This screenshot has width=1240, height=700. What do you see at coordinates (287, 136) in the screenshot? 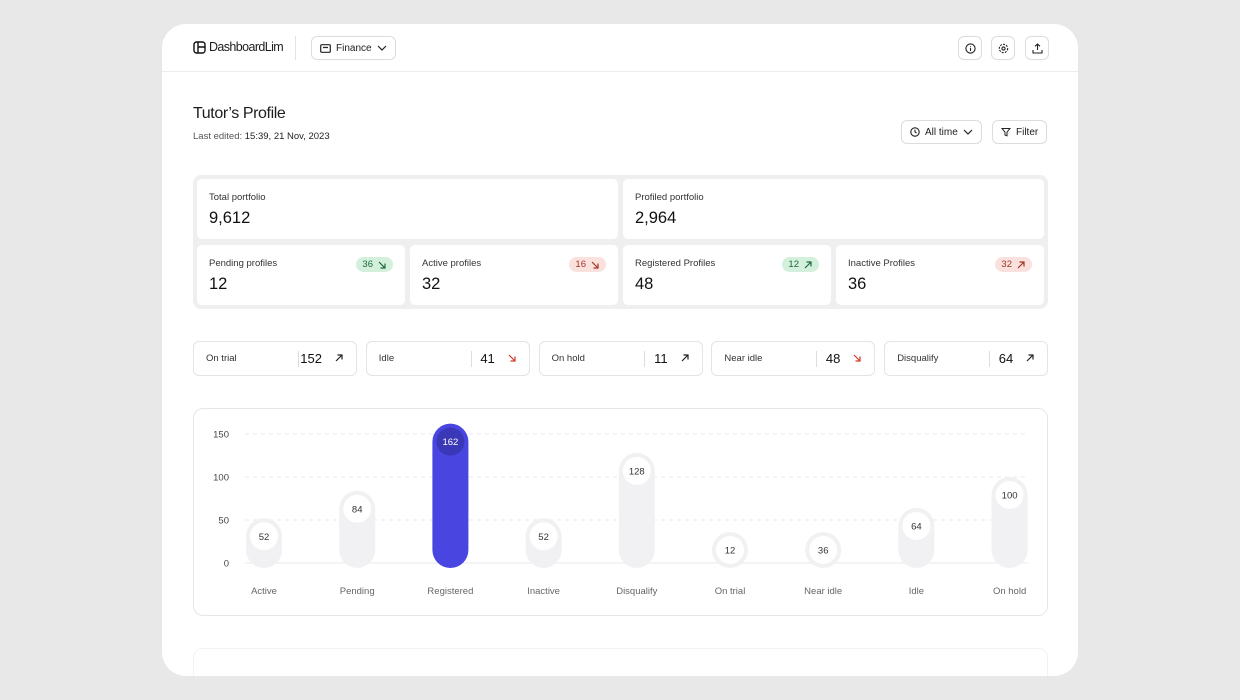
I see `last-edited-time: 15:39, 21 Nov, 2023` at bounding box center [287, 136].